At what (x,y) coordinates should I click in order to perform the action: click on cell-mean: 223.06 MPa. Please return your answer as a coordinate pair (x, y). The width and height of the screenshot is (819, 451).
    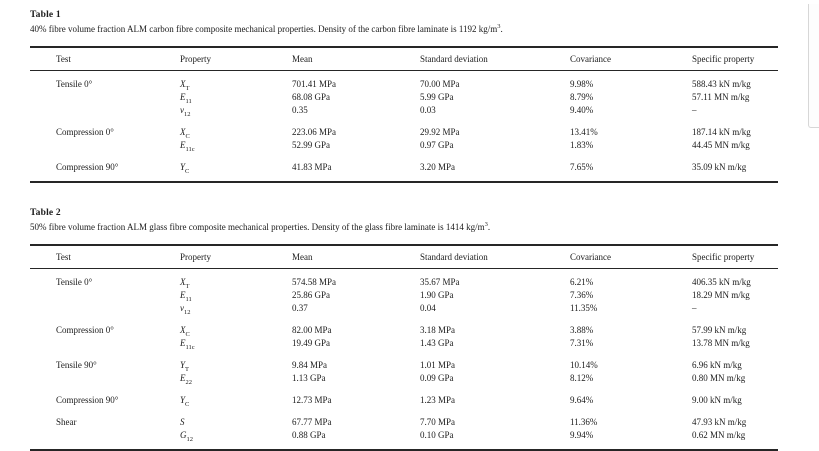
    Looking at the image, I should click on (314, 132).